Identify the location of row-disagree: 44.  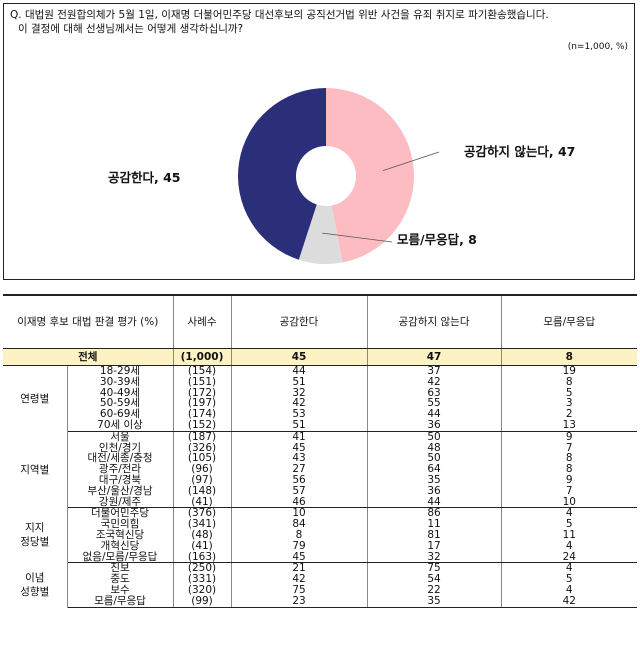
(434, 414).